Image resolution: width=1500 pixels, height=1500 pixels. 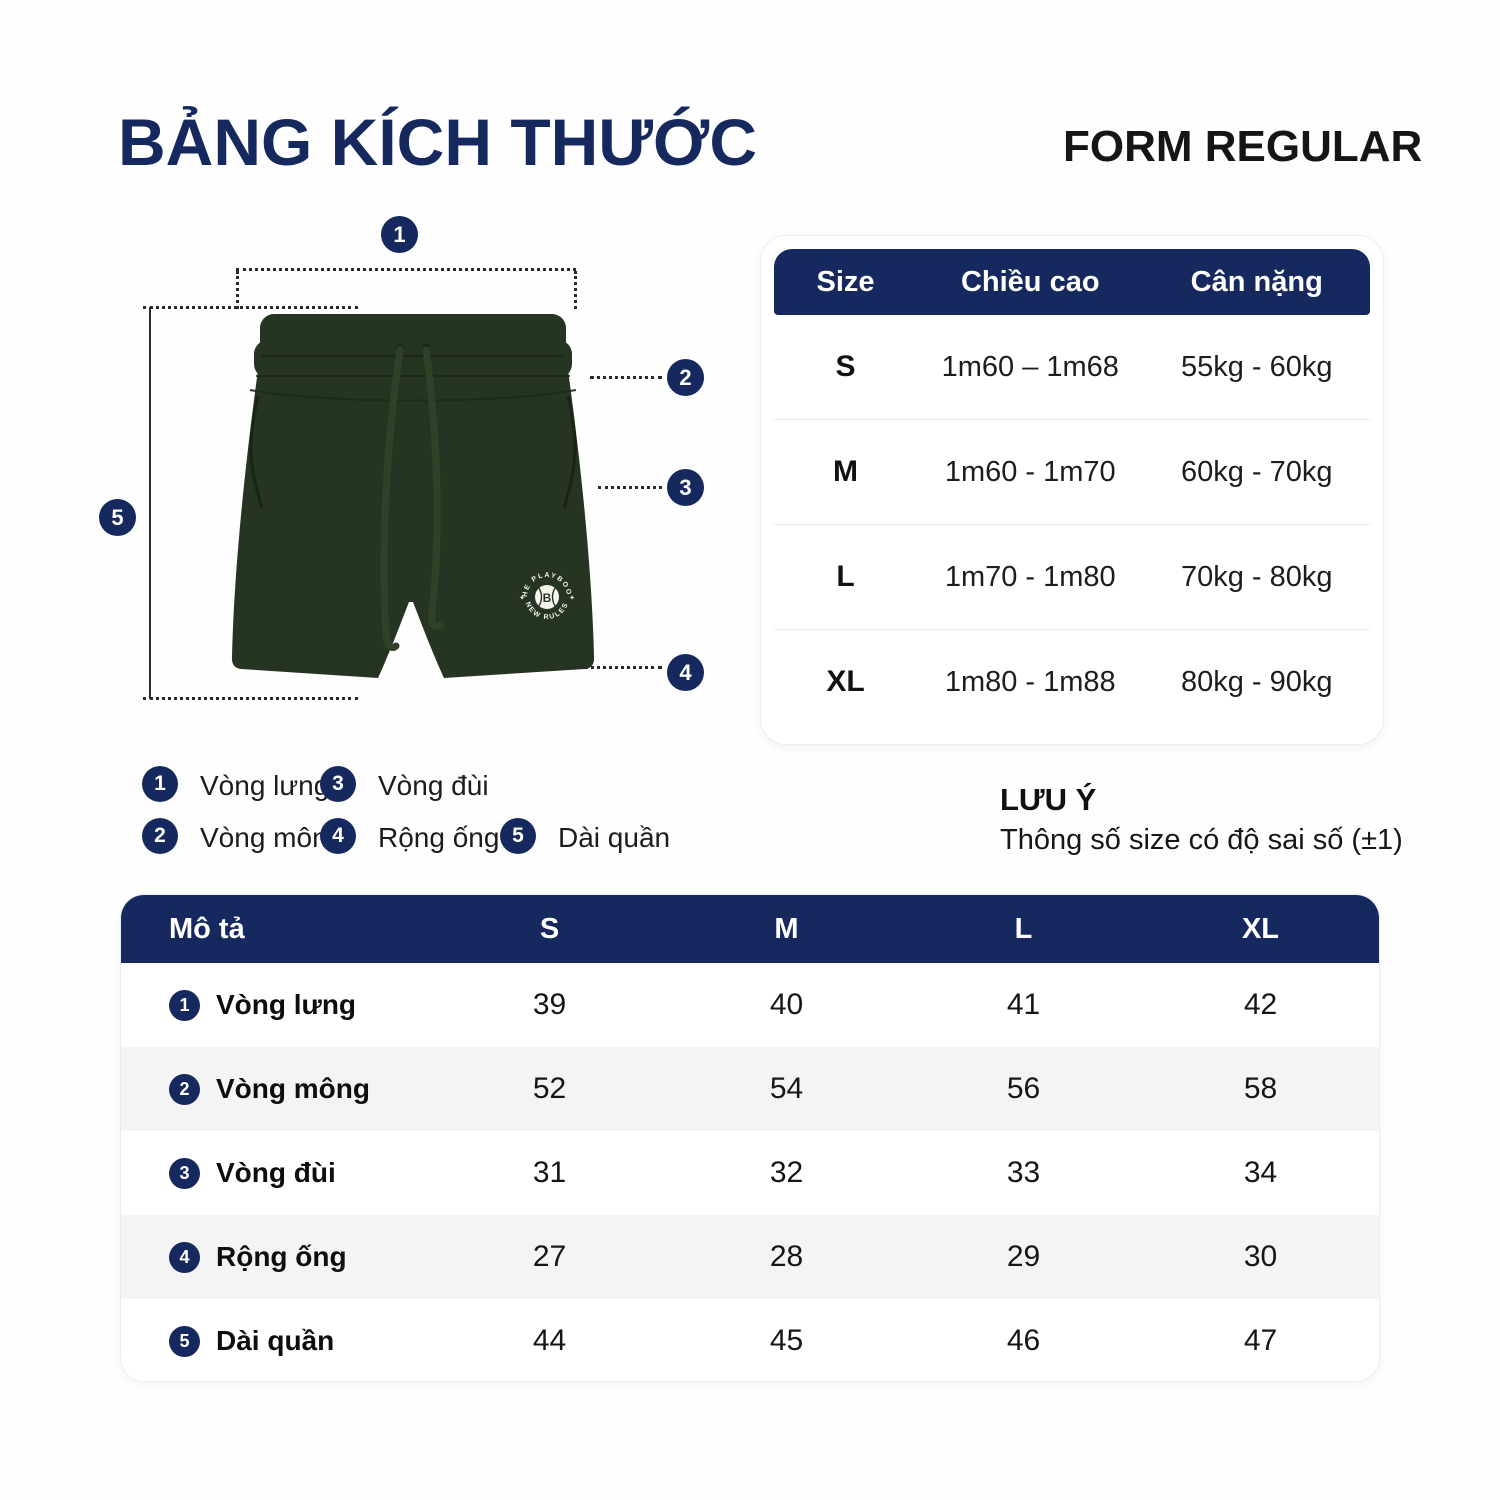 What do you see at coordinates (1023, 1172) in the screenshot?
I see `value-l: 33` at bounding box center [1023, 1172].